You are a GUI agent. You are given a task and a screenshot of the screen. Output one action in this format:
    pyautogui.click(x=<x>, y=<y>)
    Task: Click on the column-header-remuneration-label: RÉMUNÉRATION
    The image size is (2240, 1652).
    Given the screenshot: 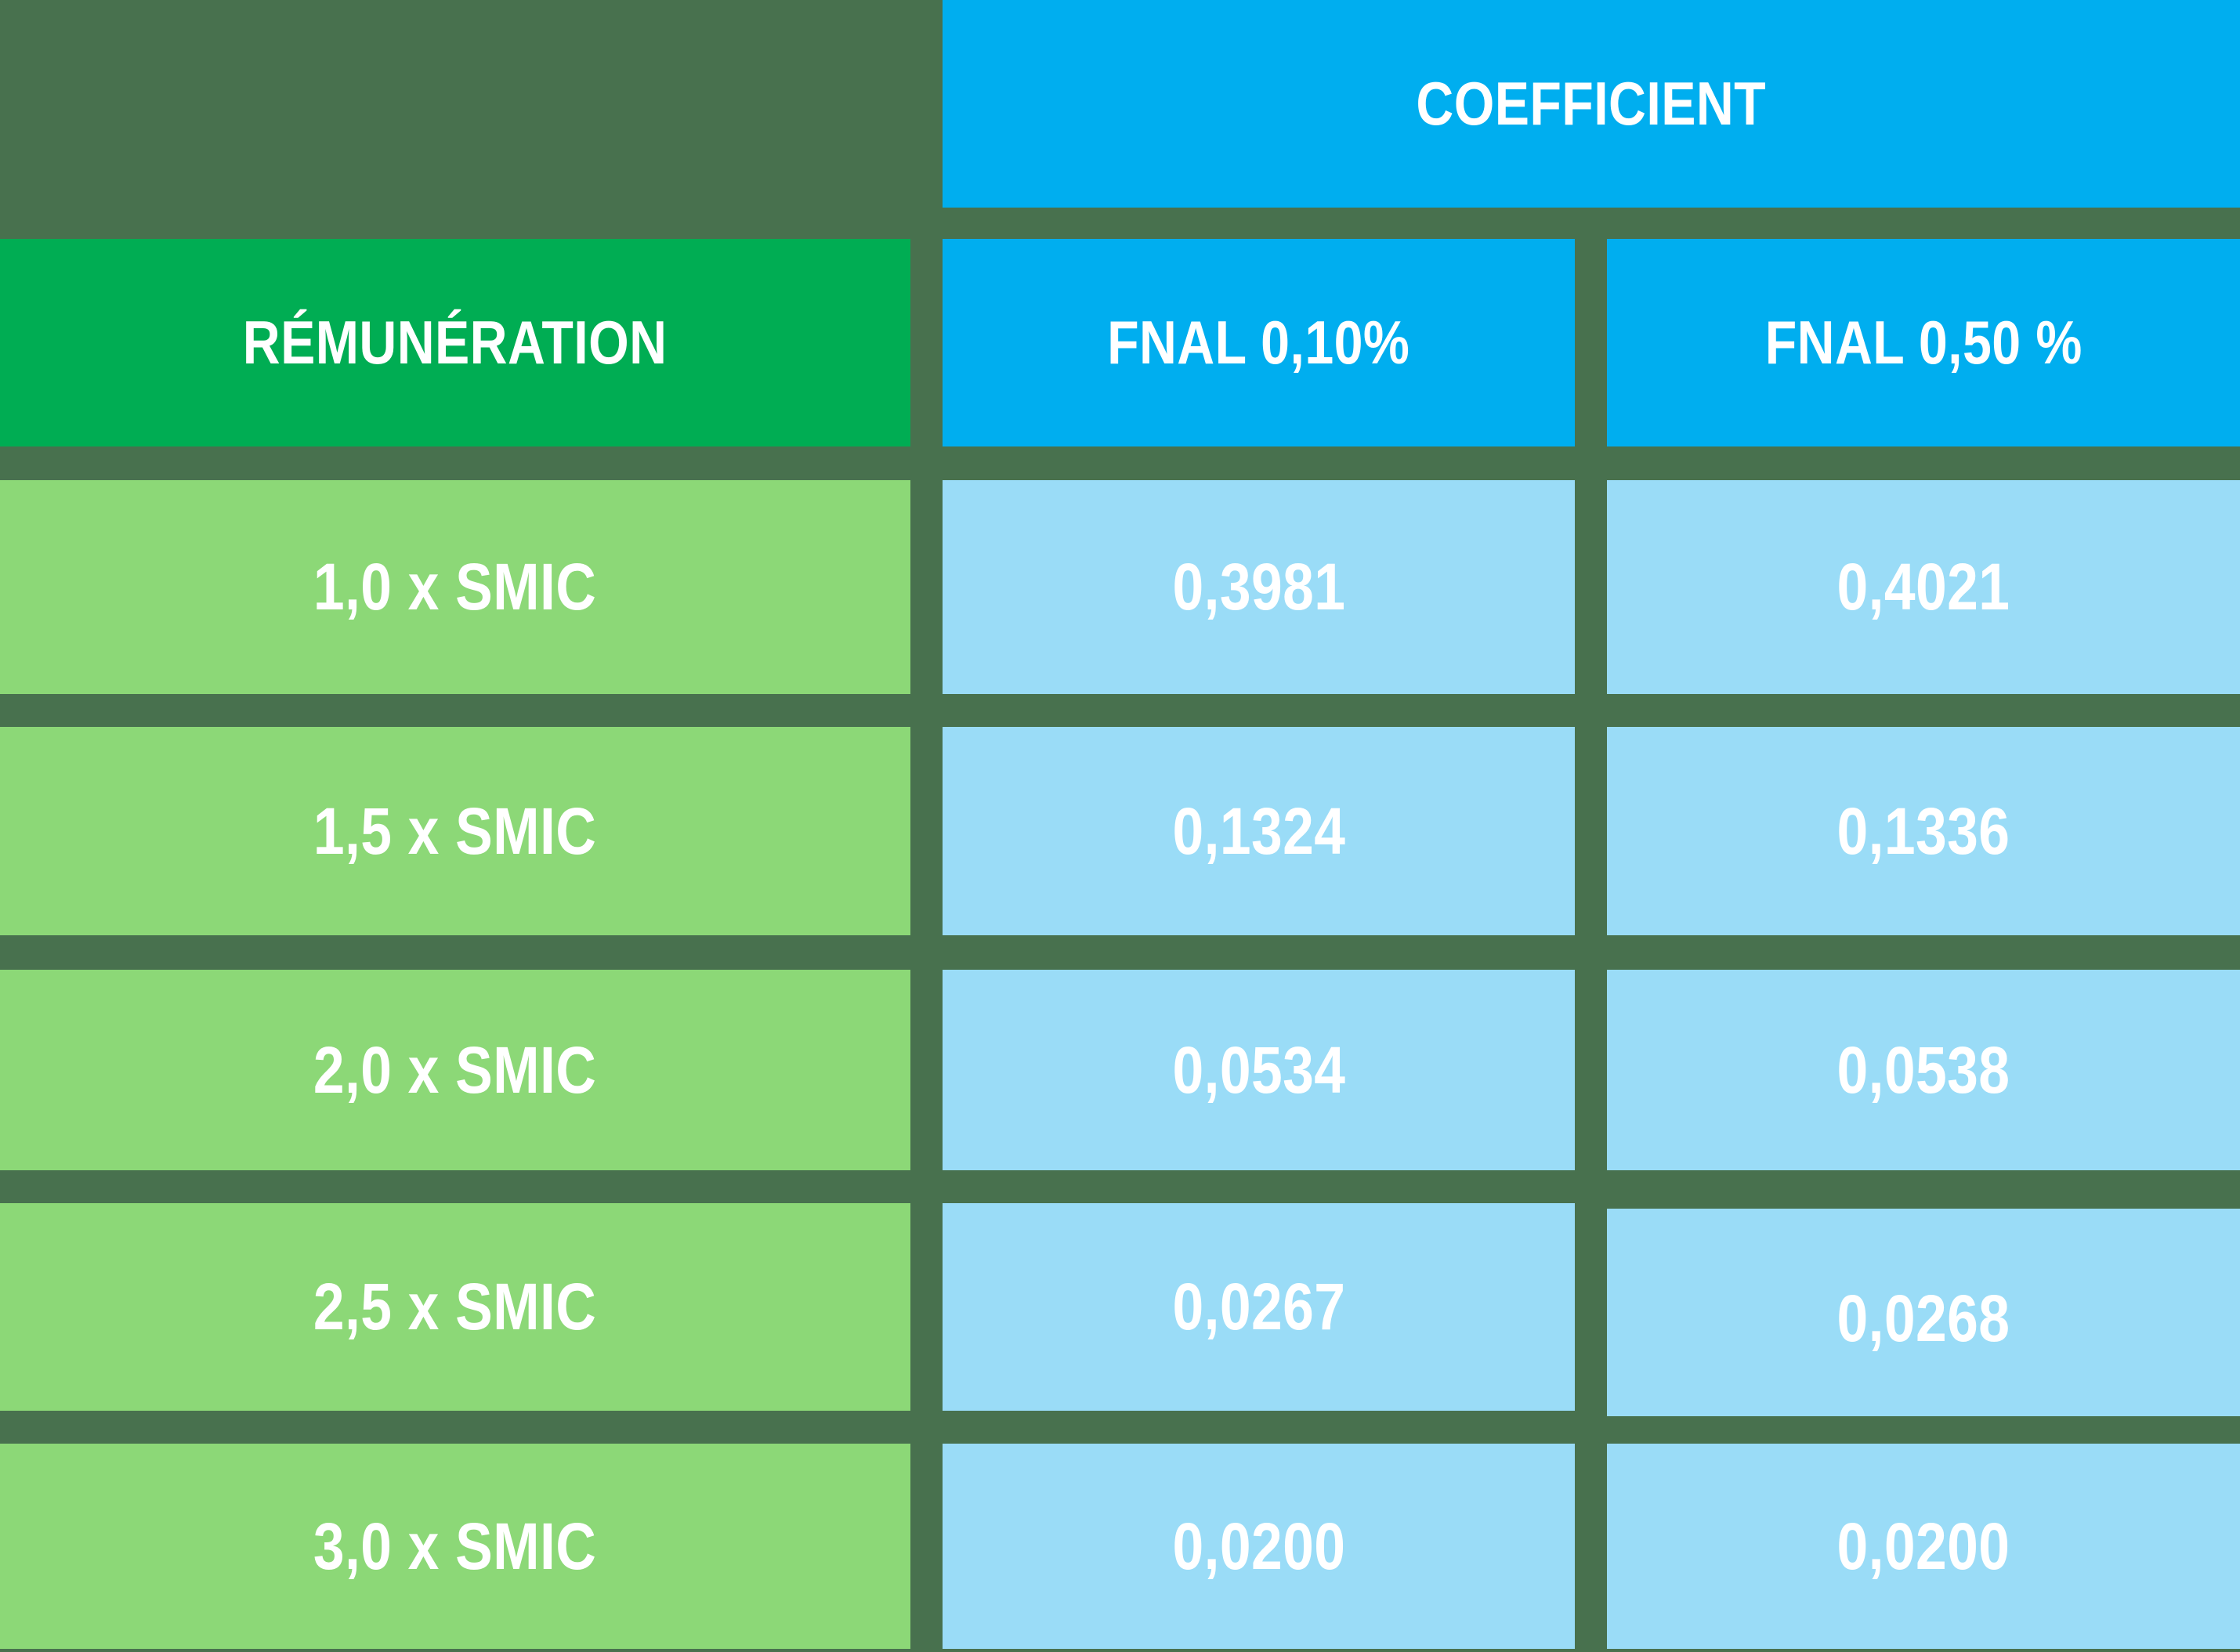 What is the action you would take?
    pyautogui.click(x=456, y=342)
    